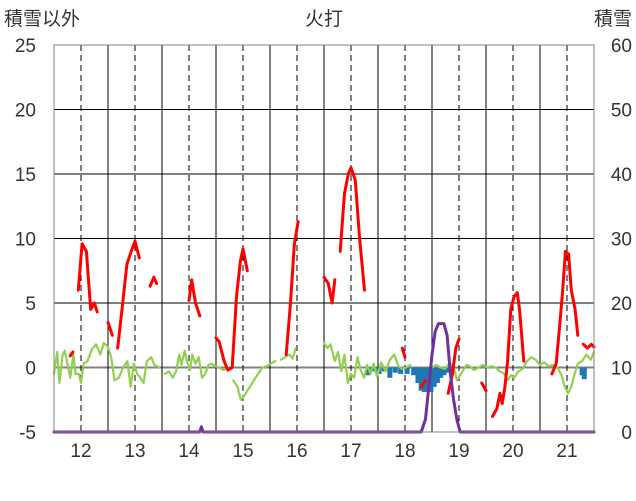 The height and width of the screenshot is (501, 636). I want to click on x-tick-label: 14, so click(189, 451).